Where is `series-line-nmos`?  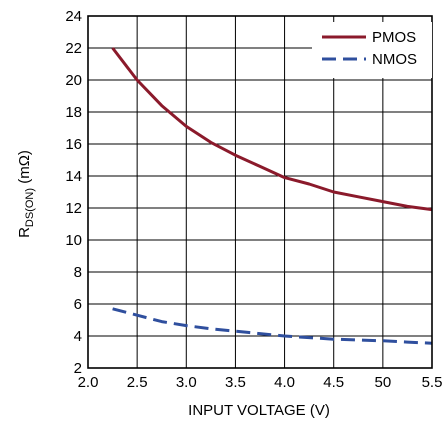
series-line-nmos is located at coordinates (272, 326).